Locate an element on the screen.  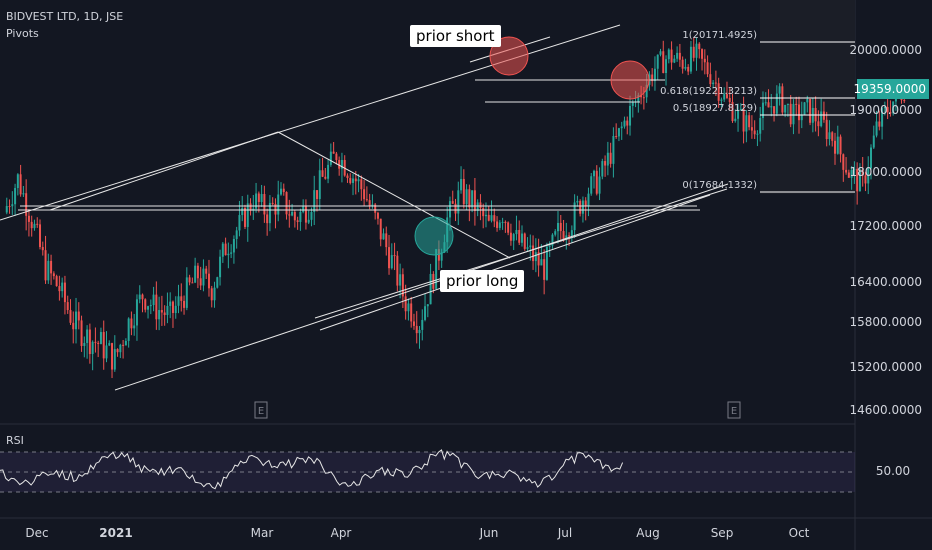
price-tick: 18000.0000 is located at coordinates (885, 172).